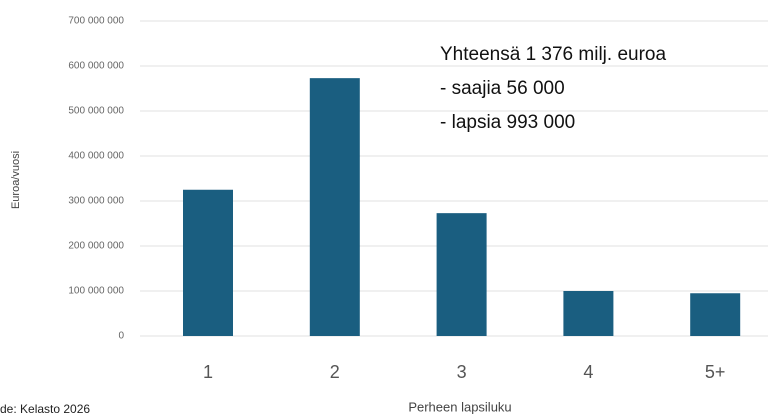 The height and width of the screenshot is (417, 768). Describe the element at coordinates (553, 54) in the screenshot. I see `annotation: Yhteensä 1 376 milj. euroa` at that location.